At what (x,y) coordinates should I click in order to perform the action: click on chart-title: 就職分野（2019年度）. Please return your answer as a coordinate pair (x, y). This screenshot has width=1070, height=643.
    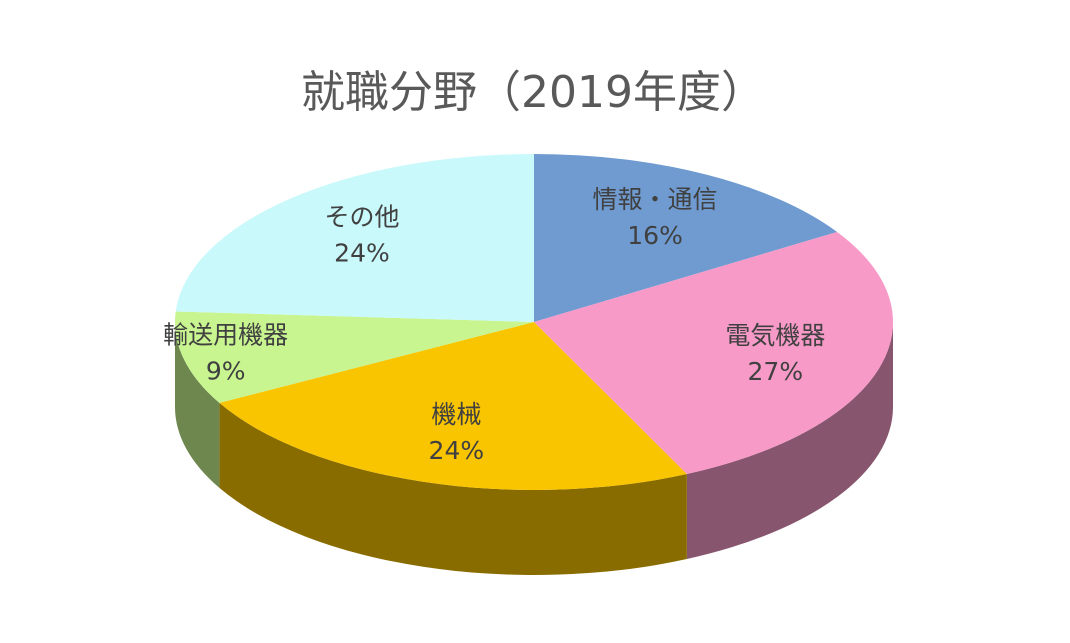
    Looking at the image, I should click on (533, 92).